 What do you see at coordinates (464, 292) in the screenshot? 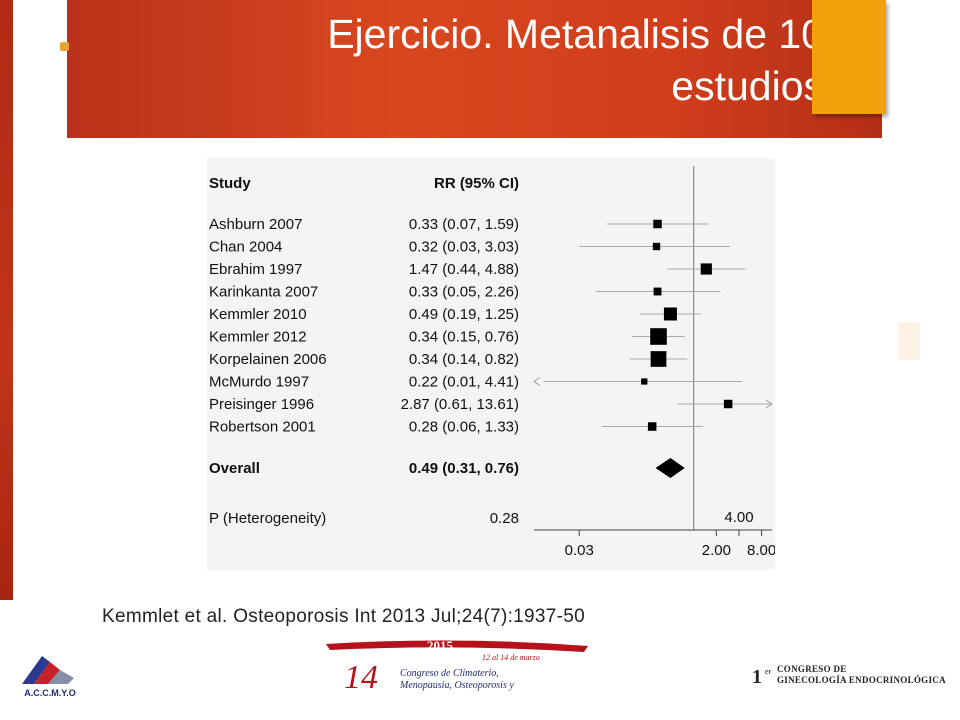
I see `study-rr: 0.33 (0.05, 2.26)` at bounding box center [464, 292].